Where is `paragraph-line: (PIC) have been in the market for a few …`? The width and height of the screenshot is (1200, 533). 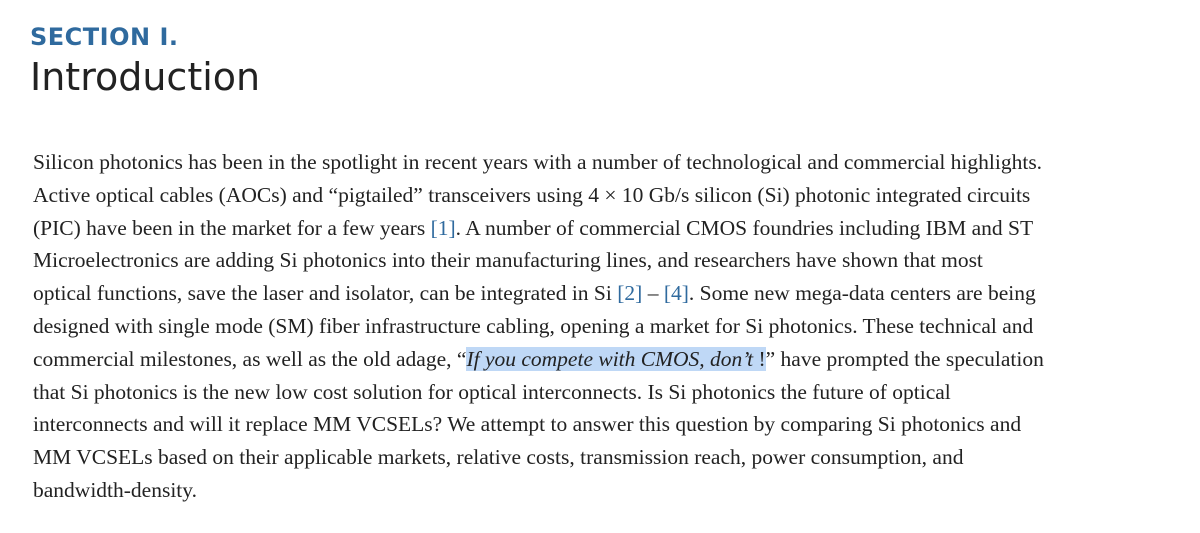 paragraph-line: (PIC) have been in the market for a few … is located at coordinates (613, 228).